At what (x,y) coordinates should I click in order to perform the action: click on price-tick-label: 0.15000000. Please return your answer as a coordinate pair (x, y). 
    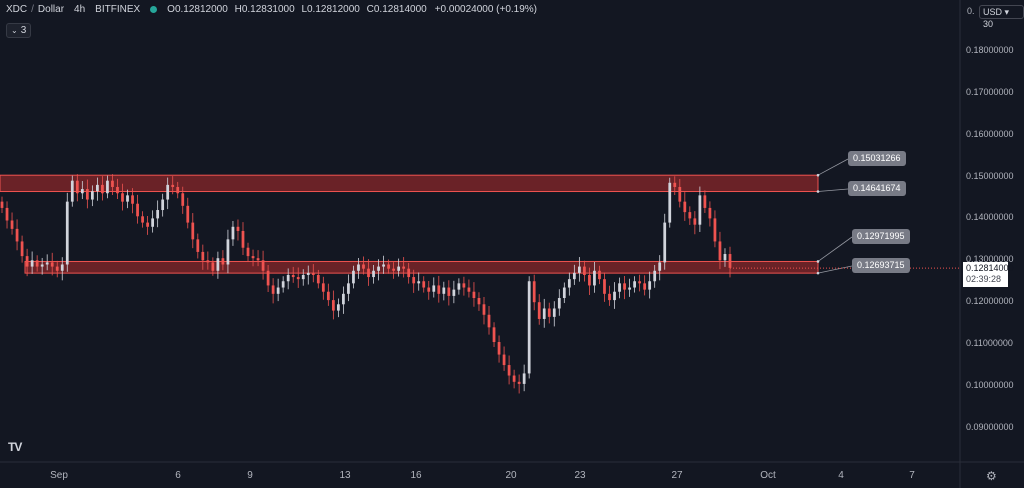
    Looking at the image, I should click on (990, 175).